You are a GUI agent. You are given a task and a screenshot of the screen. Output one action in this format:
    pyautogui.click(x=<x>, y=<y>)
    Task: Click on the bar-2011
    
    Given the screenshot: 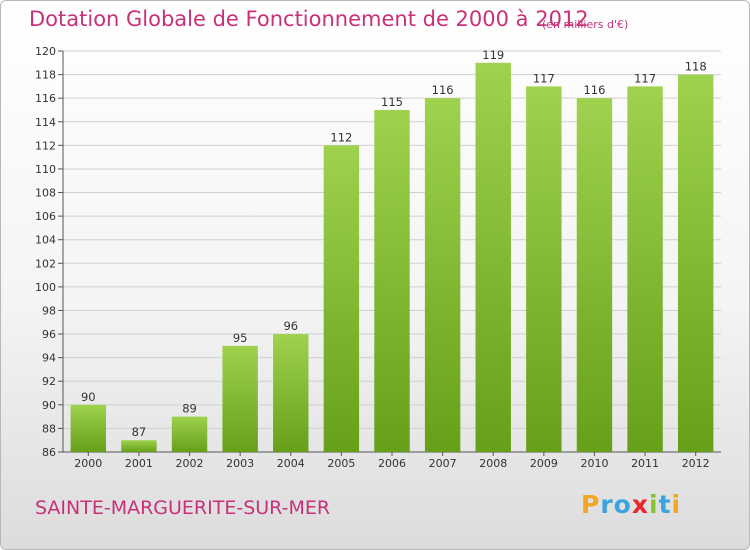 What is the action you would take?
    pyautogui.click(x=645, y=269)
    